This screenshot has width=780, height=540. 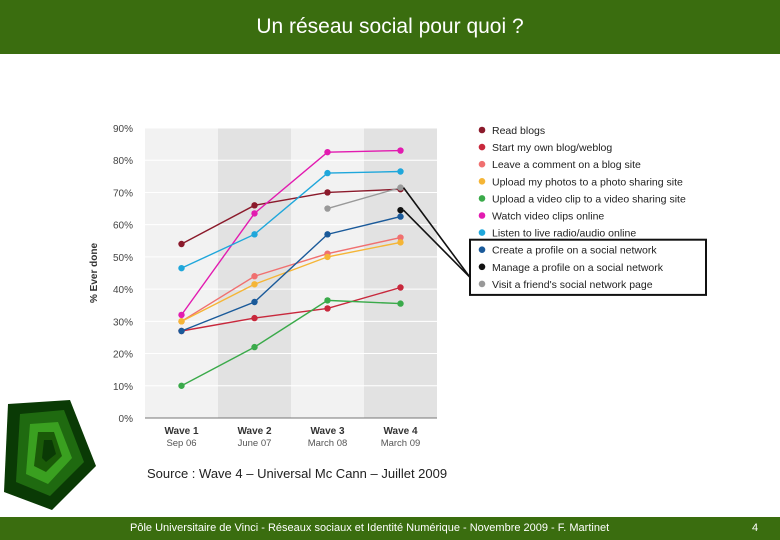 What do you see at coordinates (572, 285) in the screenshot?
I see `legend-entry: Visit a friend's social network page` at bounding box center [572, 285].